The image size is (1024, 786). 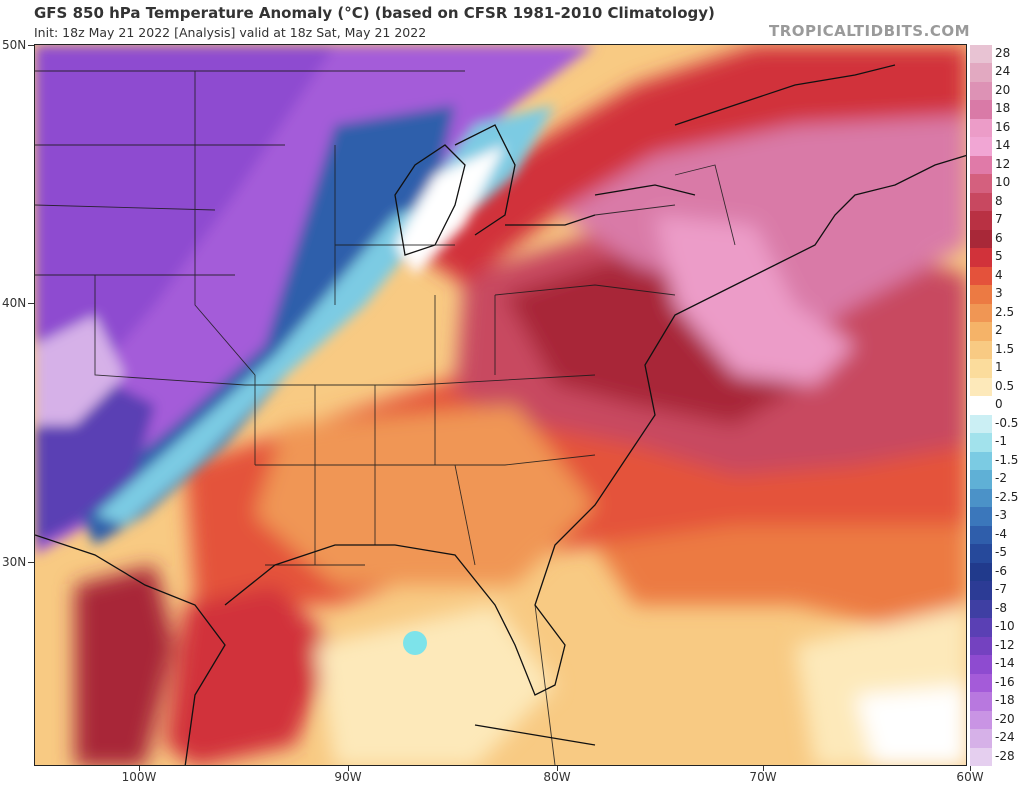 I want to click on legend-label: -28, so click(x=1005, y=755).